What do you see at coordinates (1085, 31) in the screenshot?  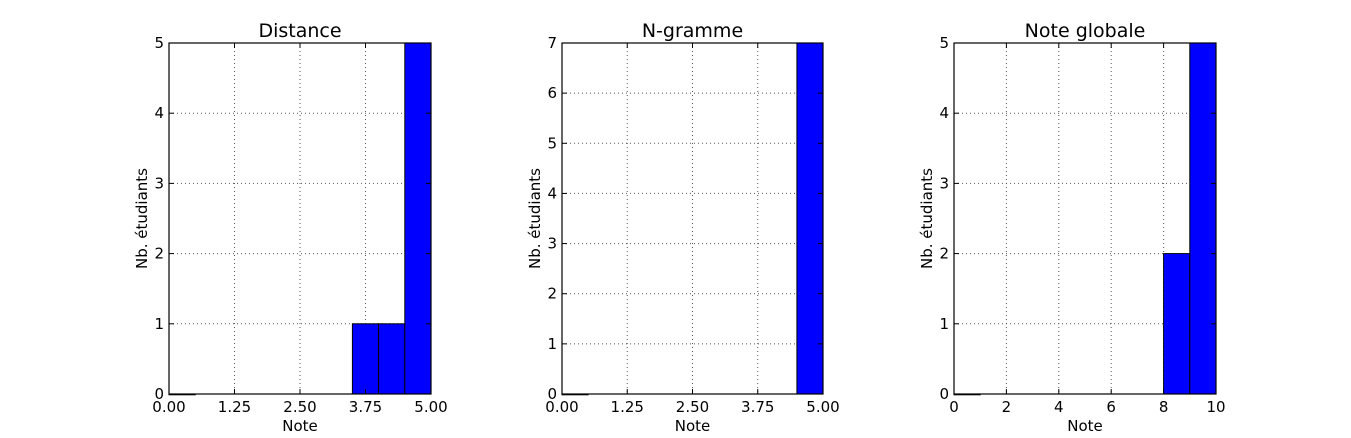 I see `chart-title: Note globale` at bounding box center [1085, 31].